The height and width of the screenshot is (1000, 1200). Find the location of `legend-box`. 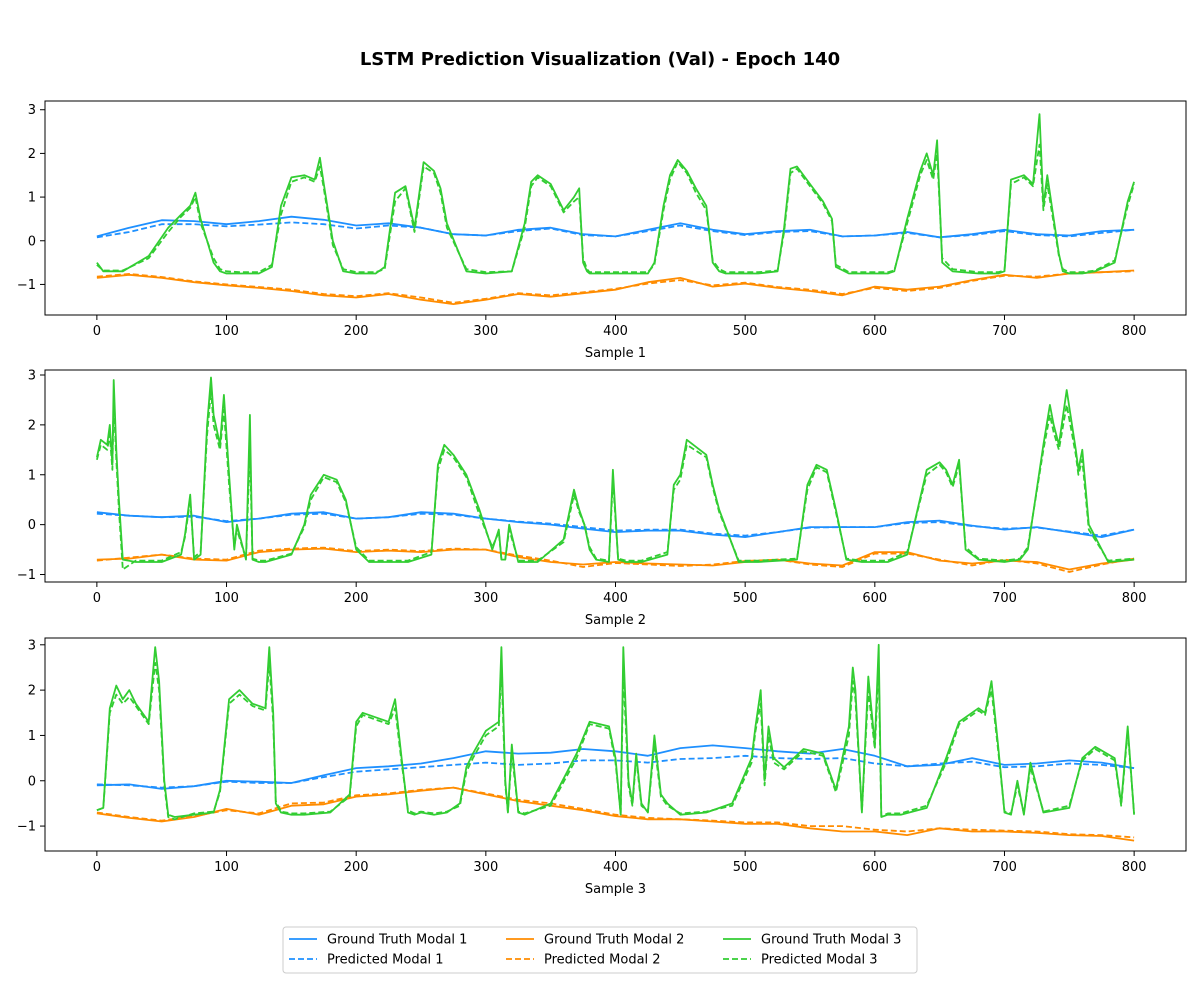

legend-box is located at coordinates (600, 950).